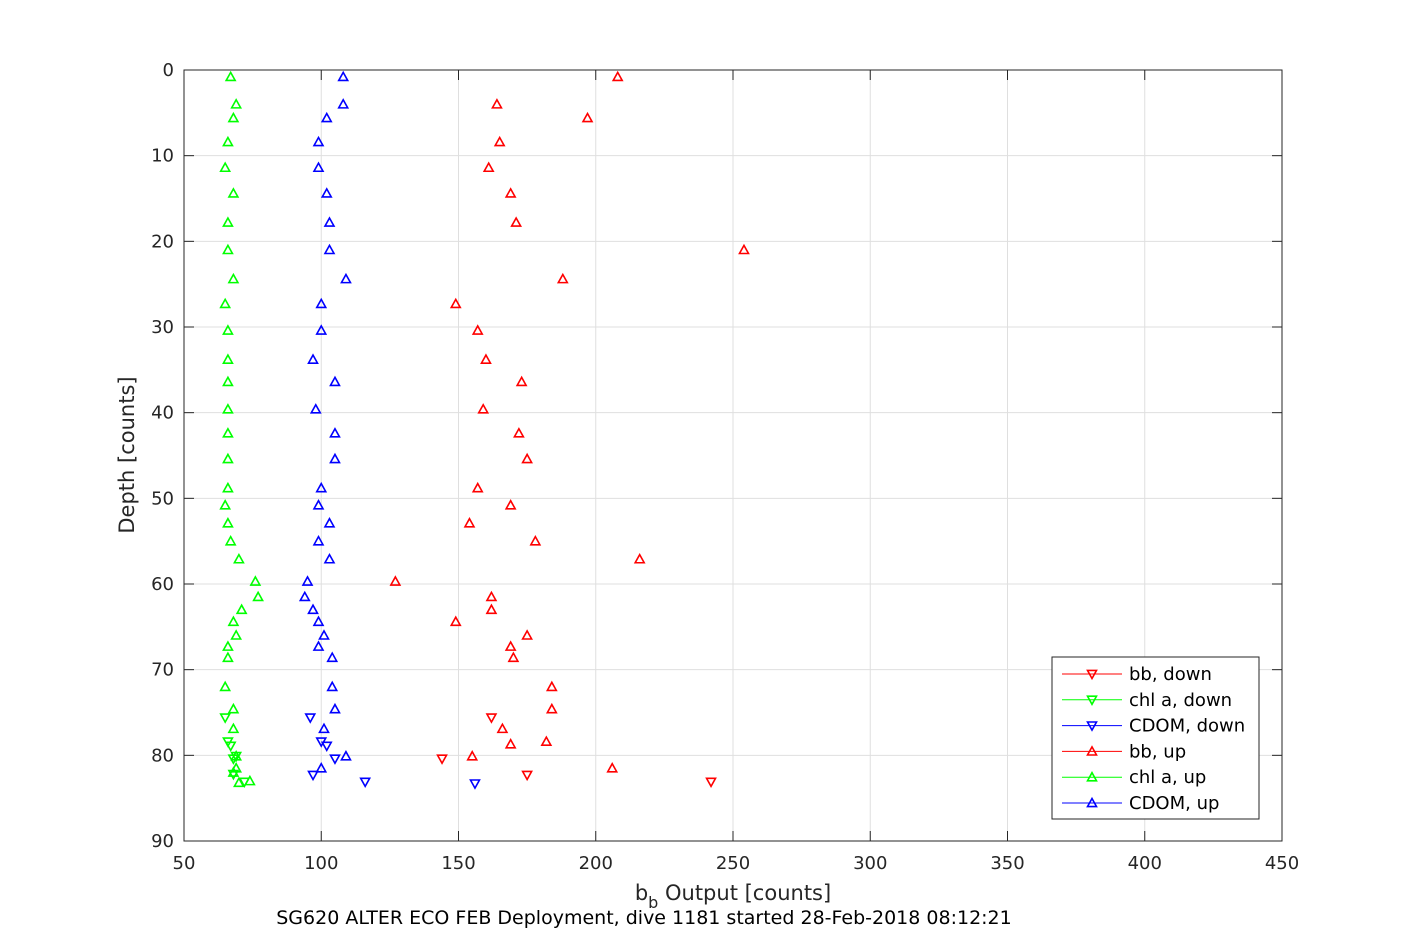 The width and height of the screenshot is (1417, 945). Describe the element at coordinates (162, 841) in the screenshot. I see `y-tick-label: 90` at that location.